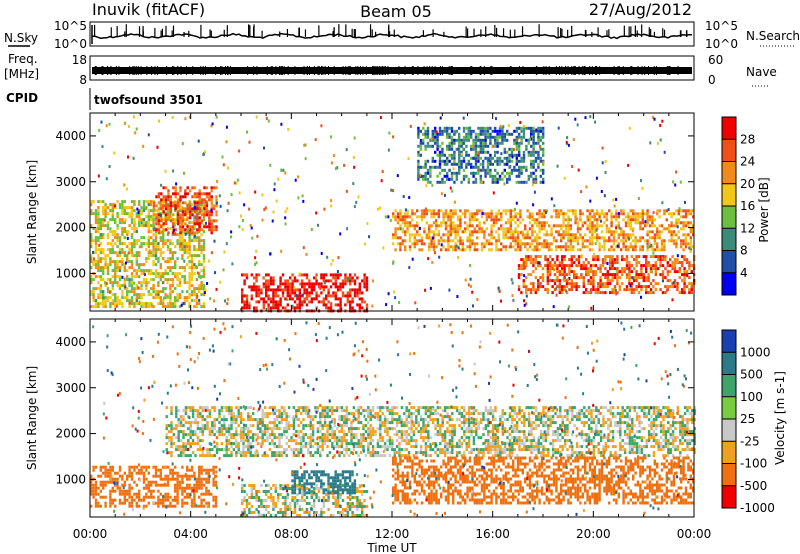 The image size is (800, 554). I want to click on freq-tick-bottom: 8, so click(83, 80).